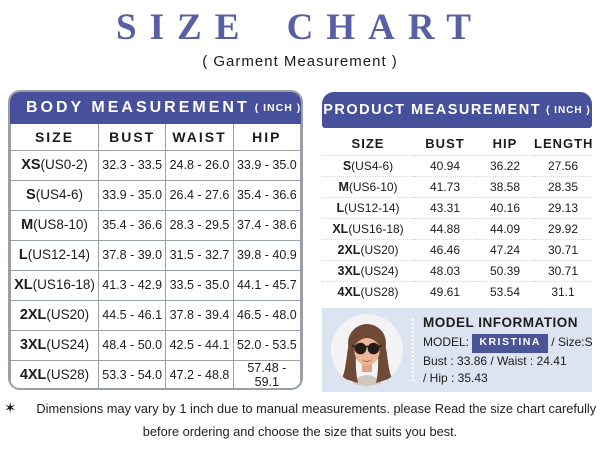 This screenshot has width=600, height=450. Describe the element at coordinates (33, 315) in the screenshot. I see `size-label: 2XL` at that location.